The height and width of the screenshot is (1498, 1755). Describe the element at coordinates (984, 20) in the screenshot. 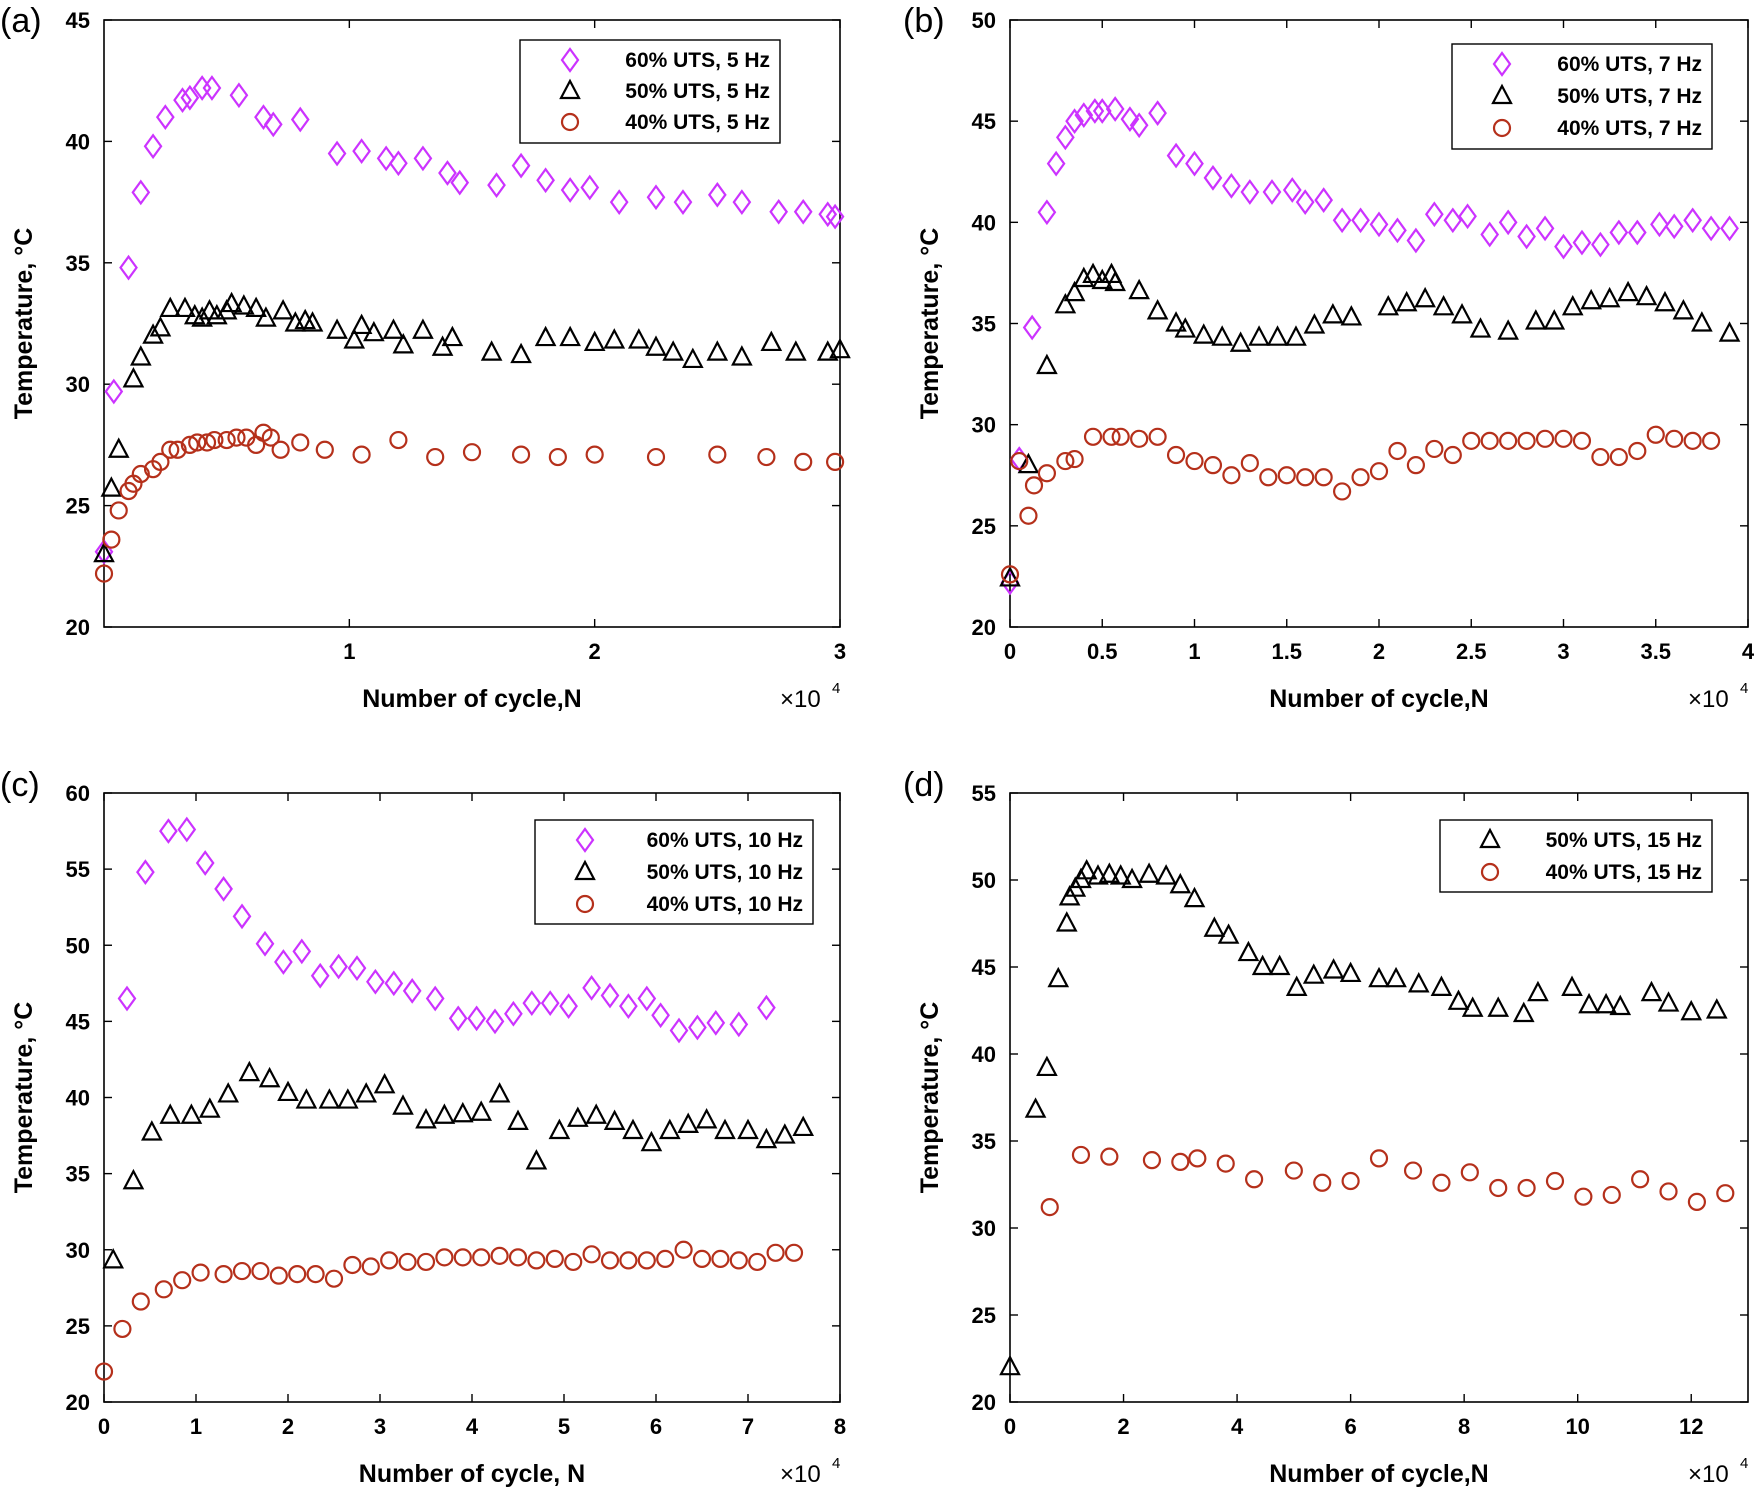

I see `y-tick-label: 50` at that location.